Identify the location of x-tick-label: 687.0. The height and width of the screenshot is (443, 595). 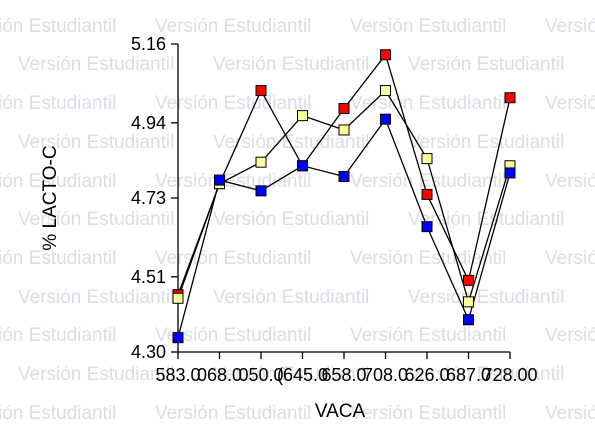
(468, 375).